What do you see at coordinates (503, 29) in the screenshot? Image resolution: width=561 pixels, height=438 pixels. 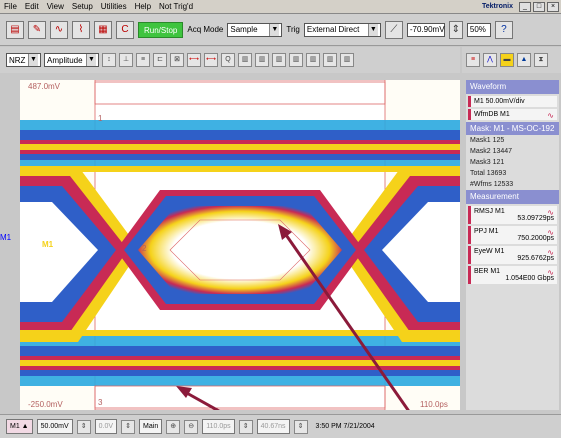 I see `help-icon: ?` at bounding box center [503, 29].